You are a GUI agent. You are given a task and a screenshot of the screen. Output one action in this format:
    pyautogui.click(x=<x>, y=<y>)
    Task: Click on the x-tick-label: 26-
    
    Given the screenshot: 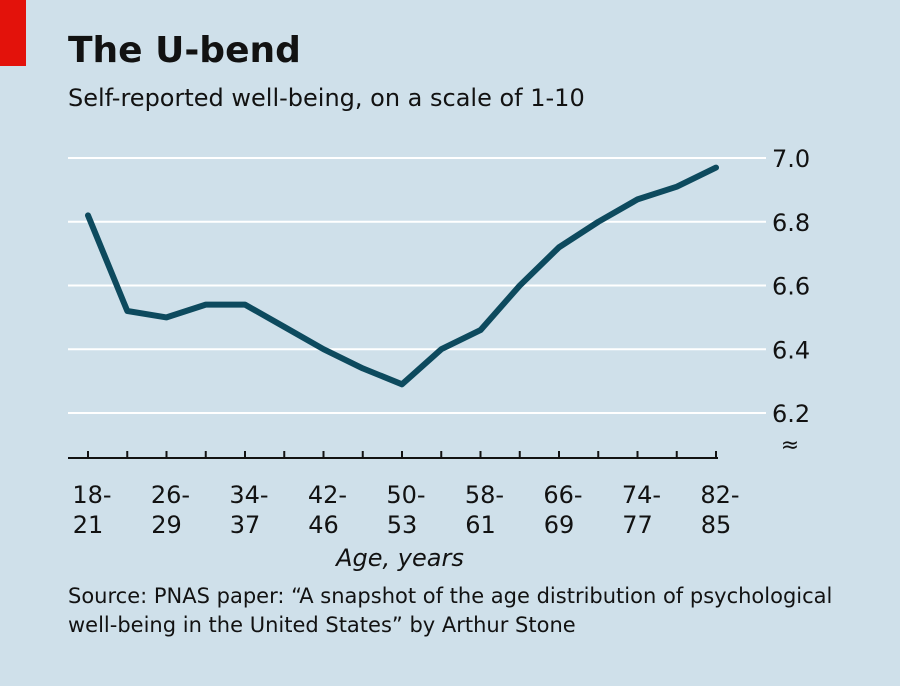 What is the action you would take?
    pyautogui.click(x=170, y=495)
    